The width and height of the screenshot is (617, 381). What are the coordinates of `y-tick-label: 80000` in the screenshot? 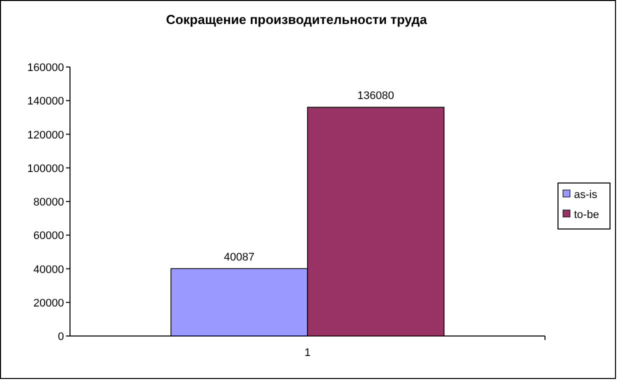 It's located at (48, 202).